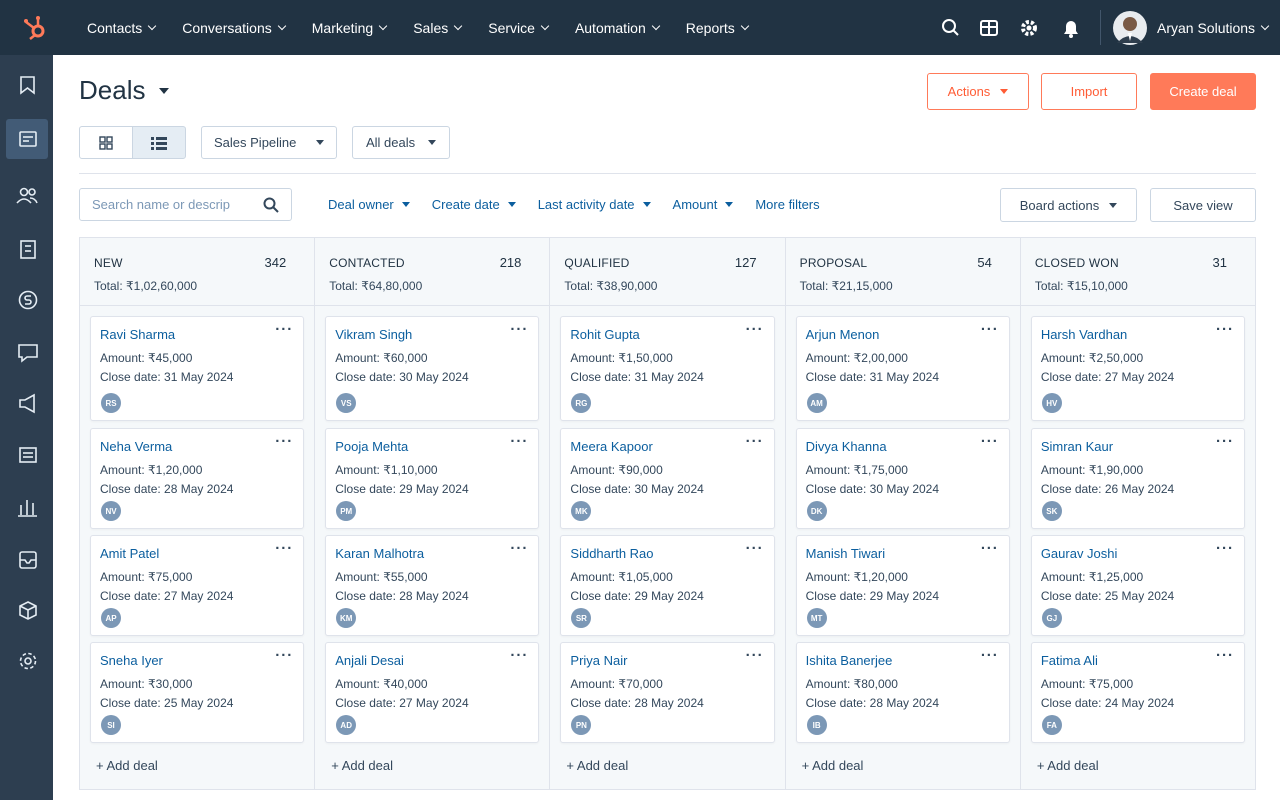 Image resolution: width=1280 pixels, height=800 pixels. What do you see at coordinates (872, 377) in the screenshot?
I see `deal-close-date: Close date: 31 May 2024` at bounding box center [872, 377].